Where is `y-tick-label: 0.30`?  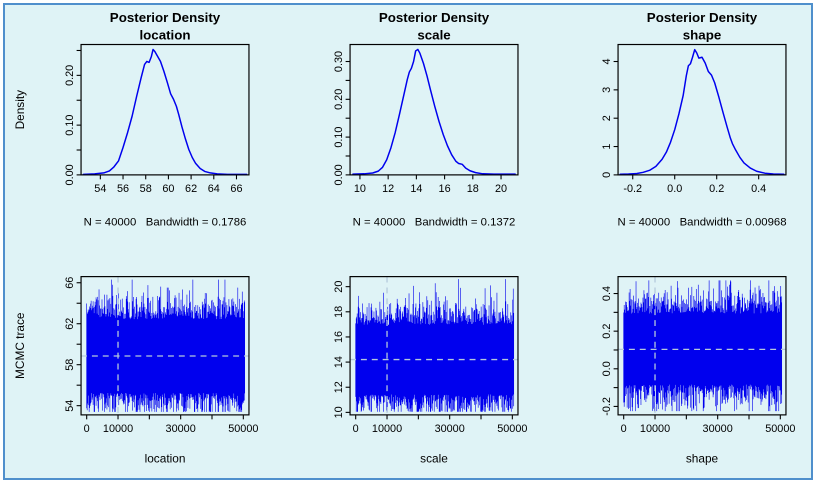
y-tick-label: 0.30 is located at coordinates (339, 61).